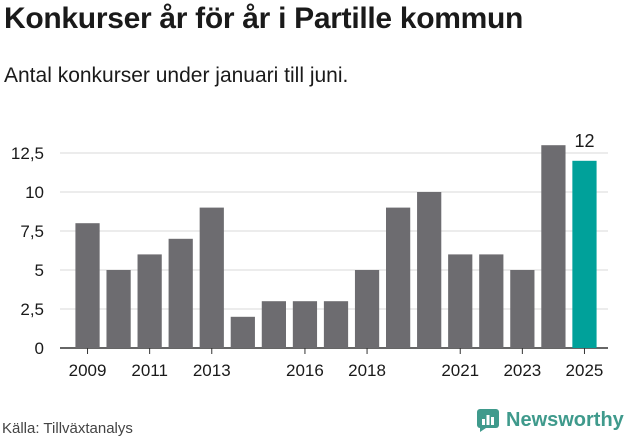 Image resolution: width=631 pixels, height=439 pixels. I want to click on y-tick-label: 5, so click(39, 270).